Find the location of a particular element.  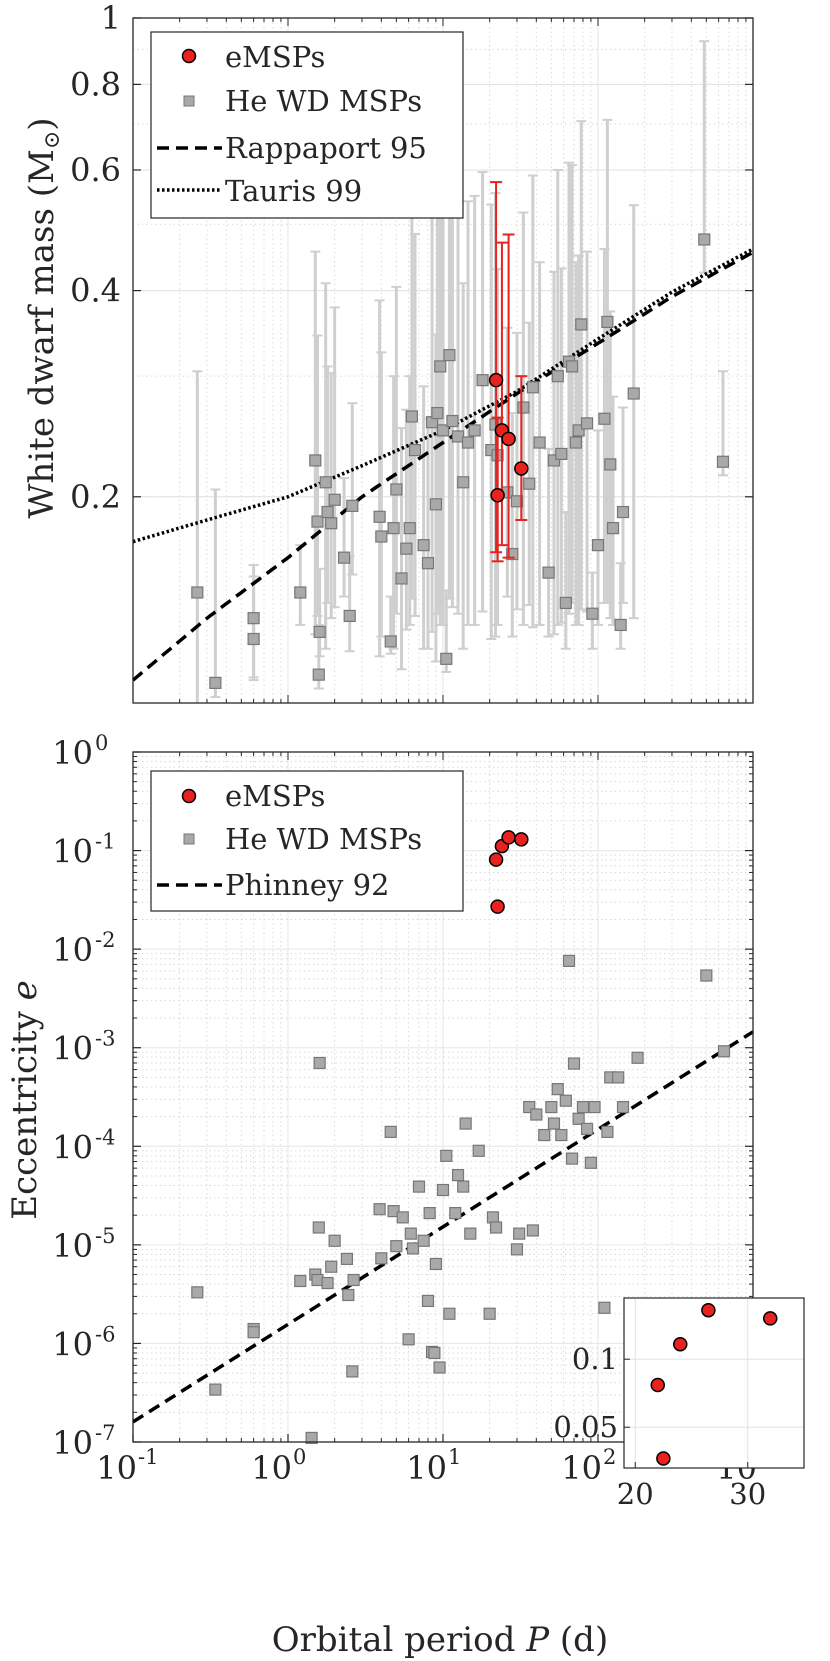

y-tick-label: 0.6 is located at coordinates (95, 170).